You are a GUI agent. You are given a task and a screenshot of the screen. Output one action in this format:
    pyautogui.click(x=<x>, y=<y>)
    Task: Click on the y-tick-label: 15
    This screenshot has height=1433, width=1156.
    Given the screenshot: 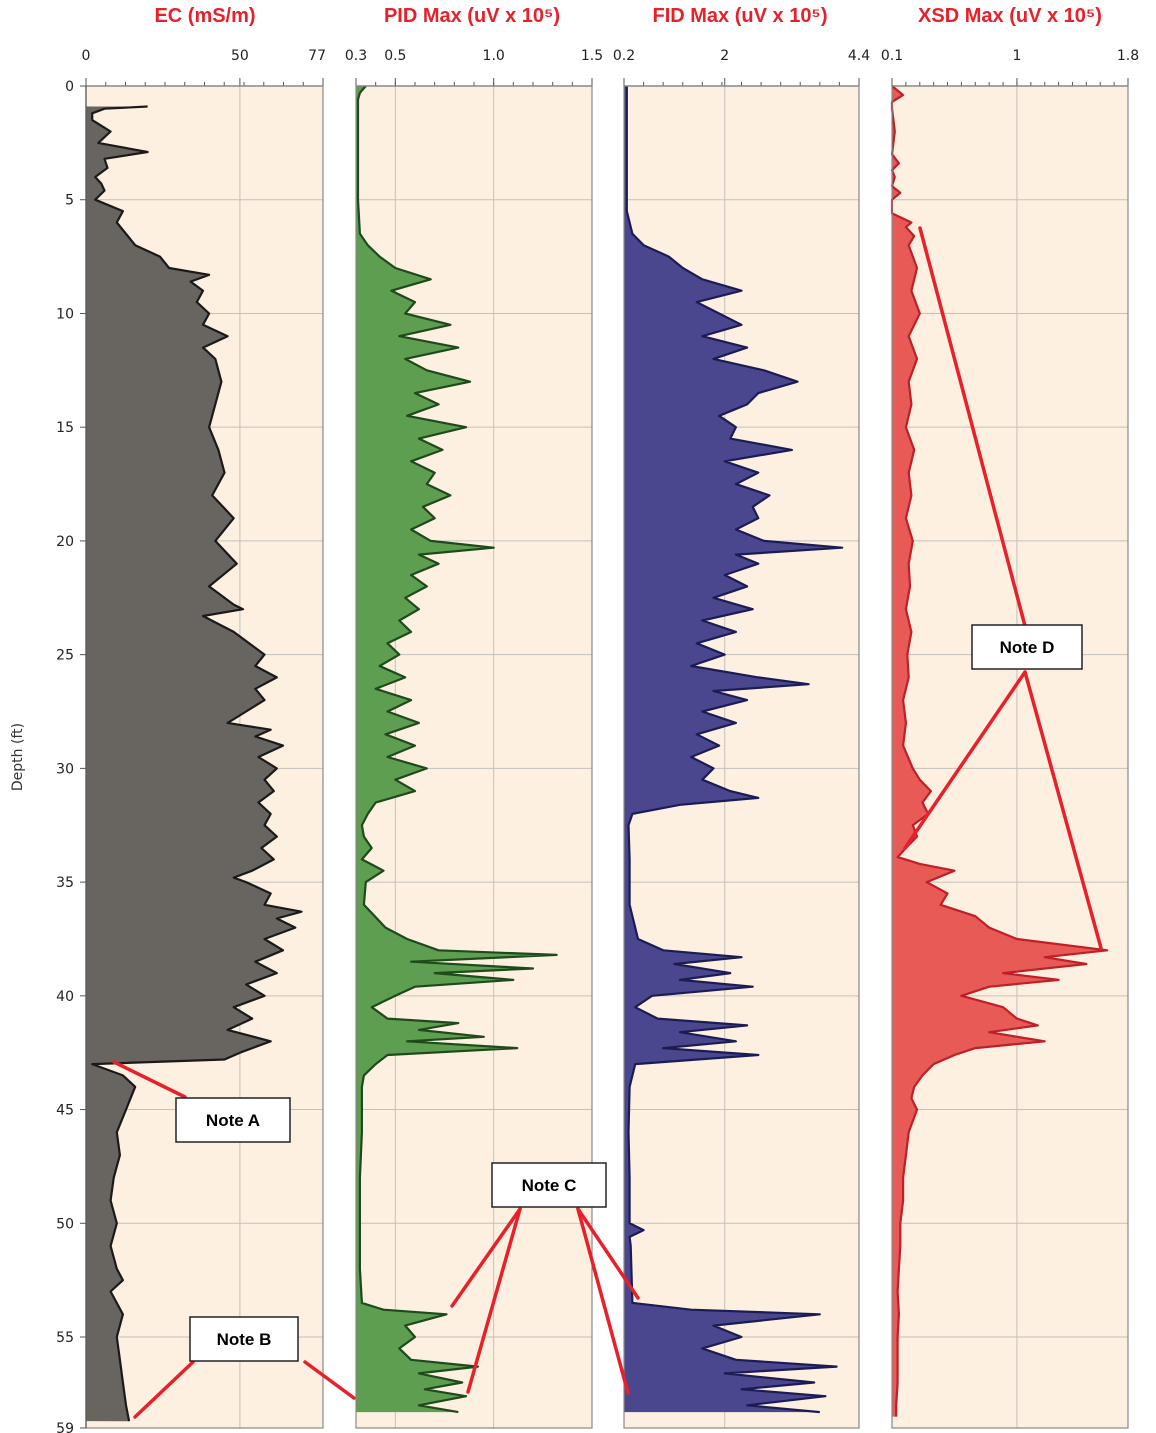 What is the action you would take?
    pyautogui.click(x=65, y=428)
    